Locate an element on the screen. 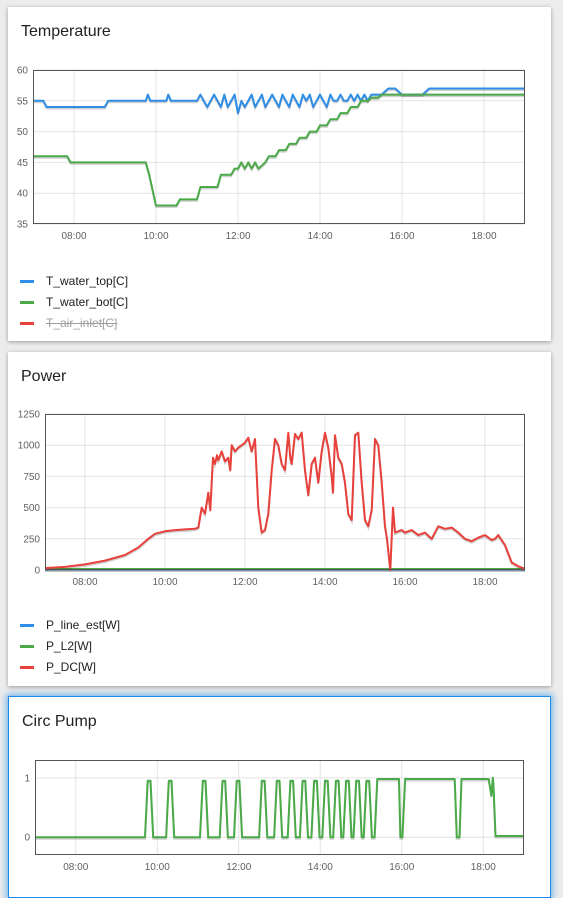  p-dc-w-line-shadow is located at coordinates (285, 501).